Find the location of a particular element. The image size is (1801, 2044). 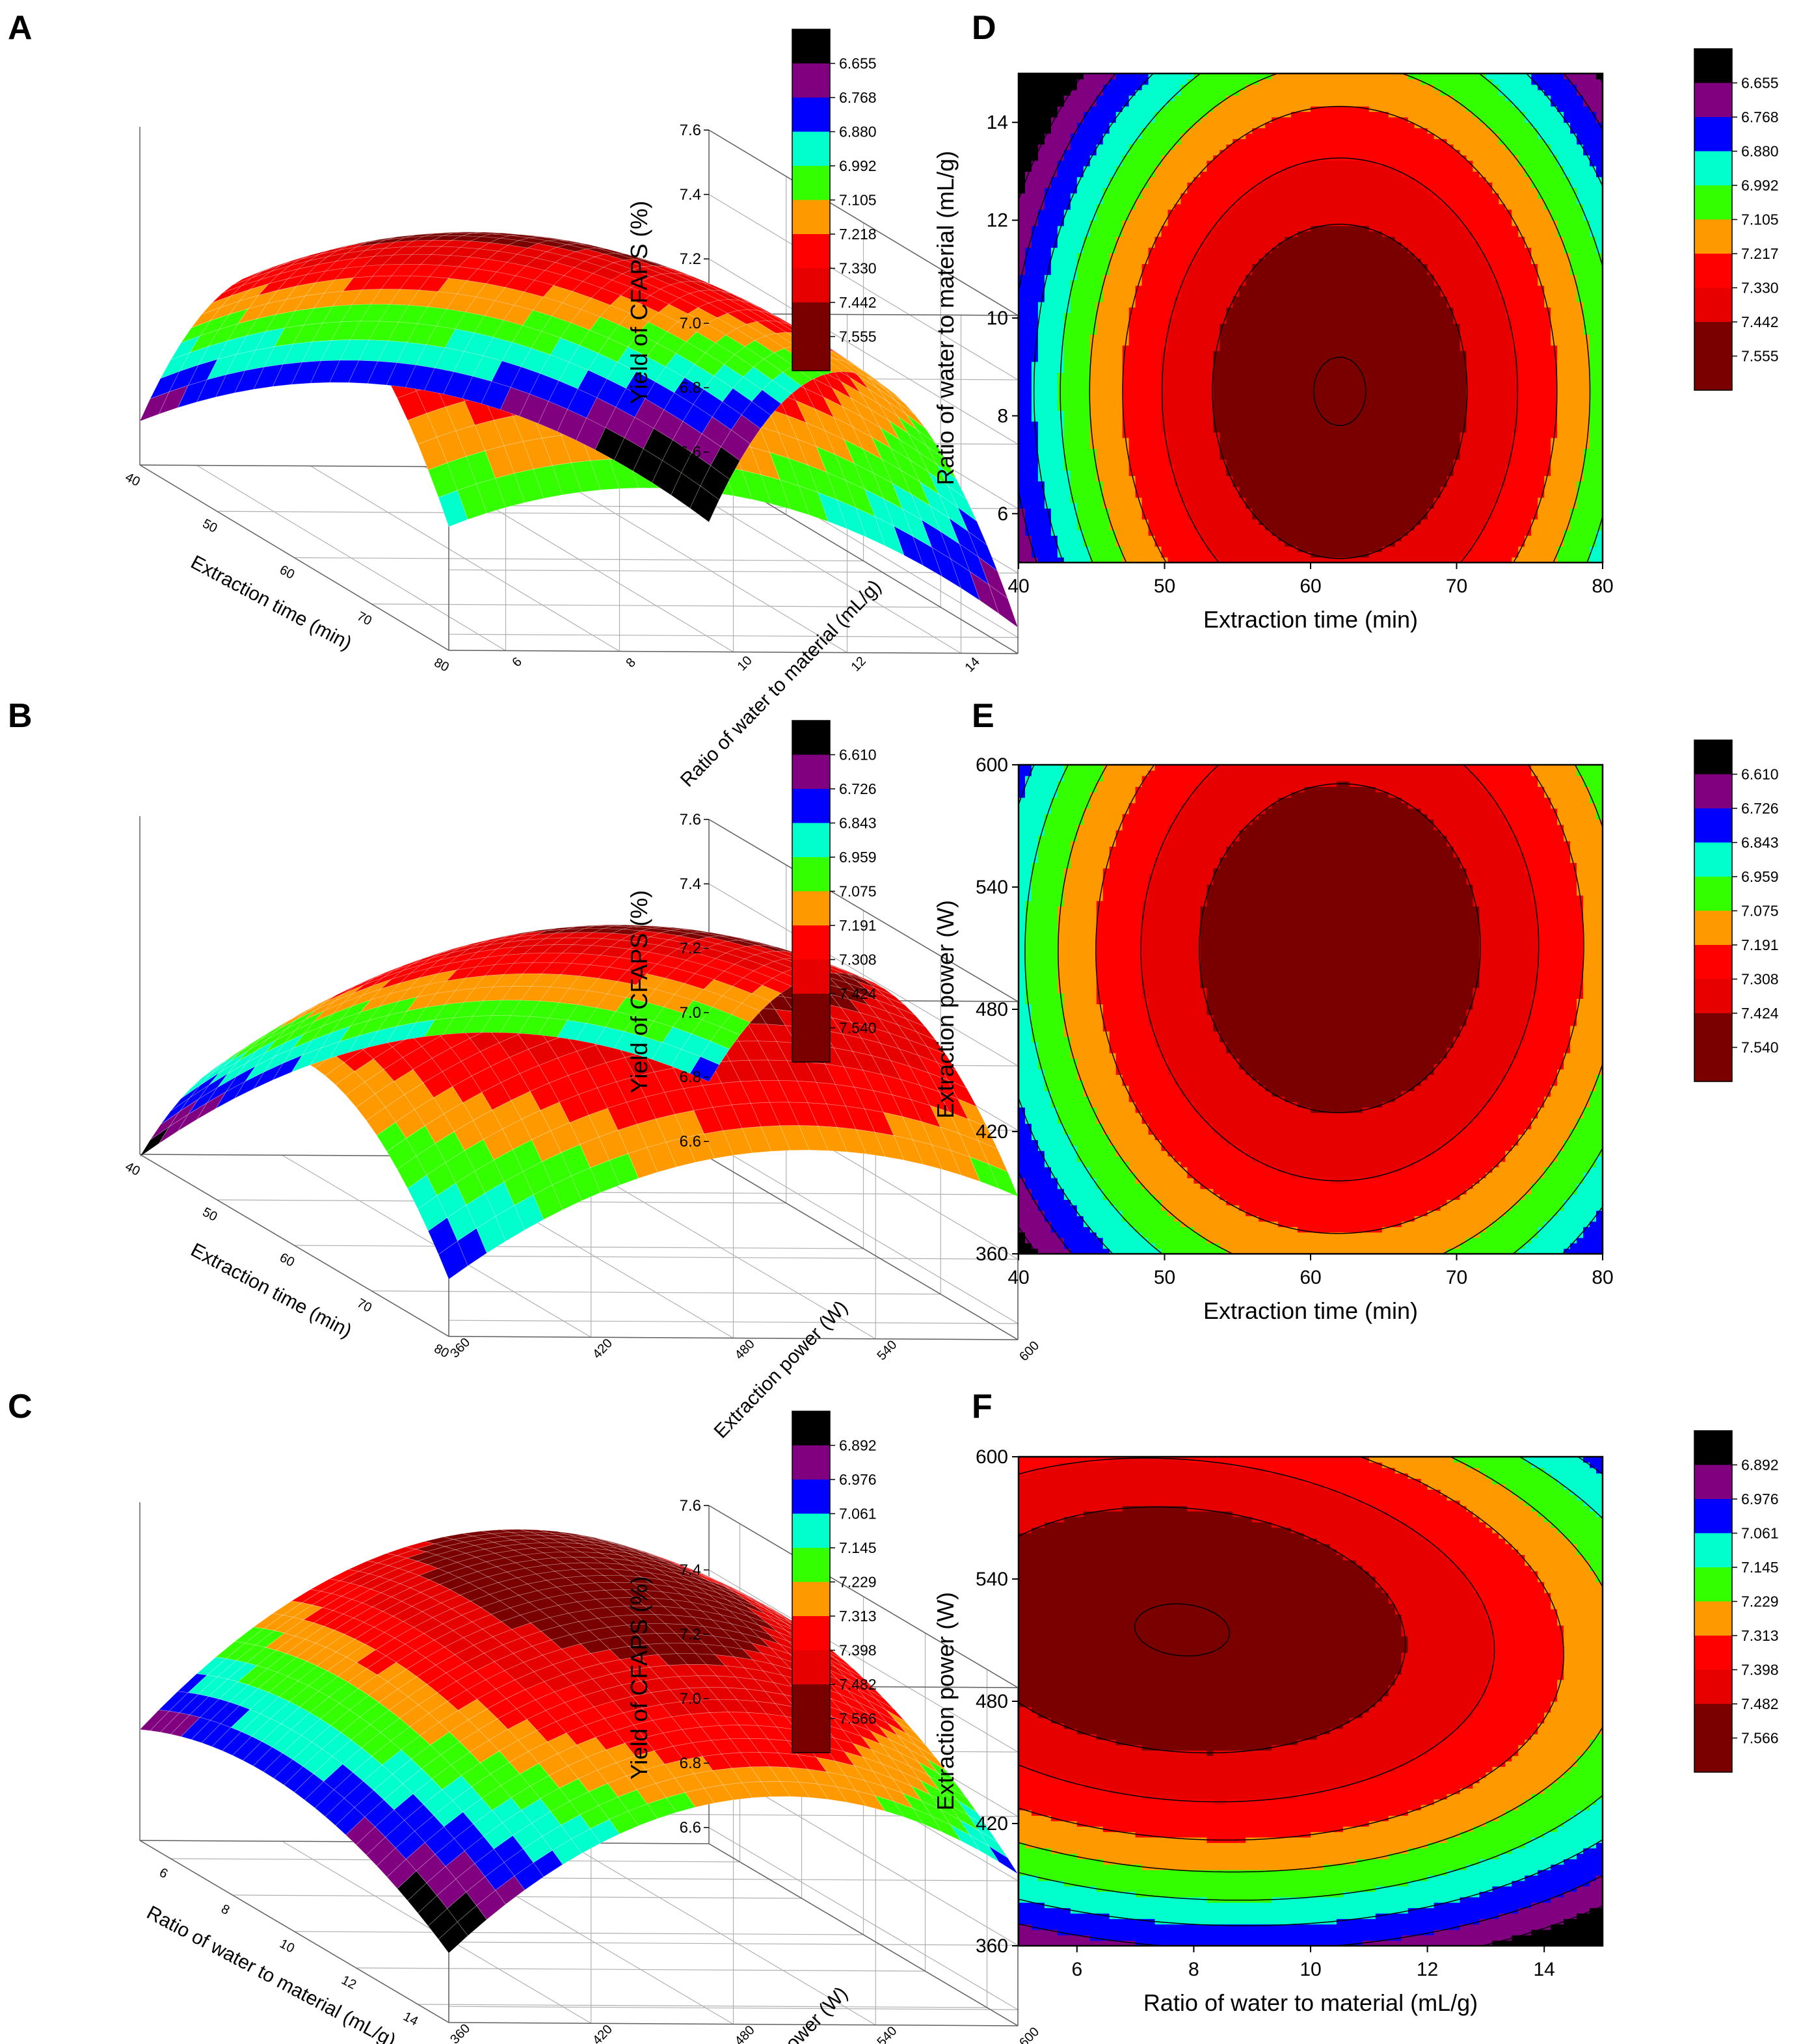

z-tick-label: 6.6 is located at coordinates (690, 1828).